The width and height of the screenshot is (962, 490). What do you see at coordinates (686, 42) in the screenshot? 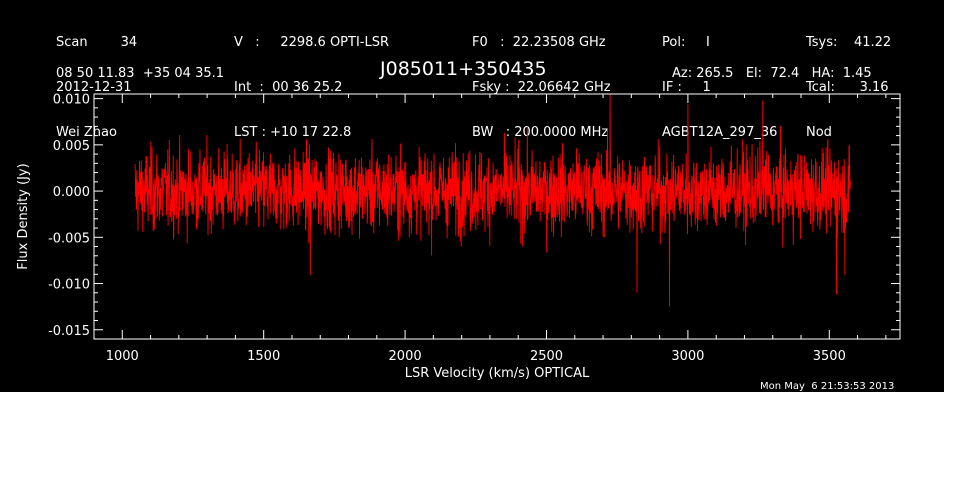
I see `polarization: Pol: I` at bounding box center [686, 42].